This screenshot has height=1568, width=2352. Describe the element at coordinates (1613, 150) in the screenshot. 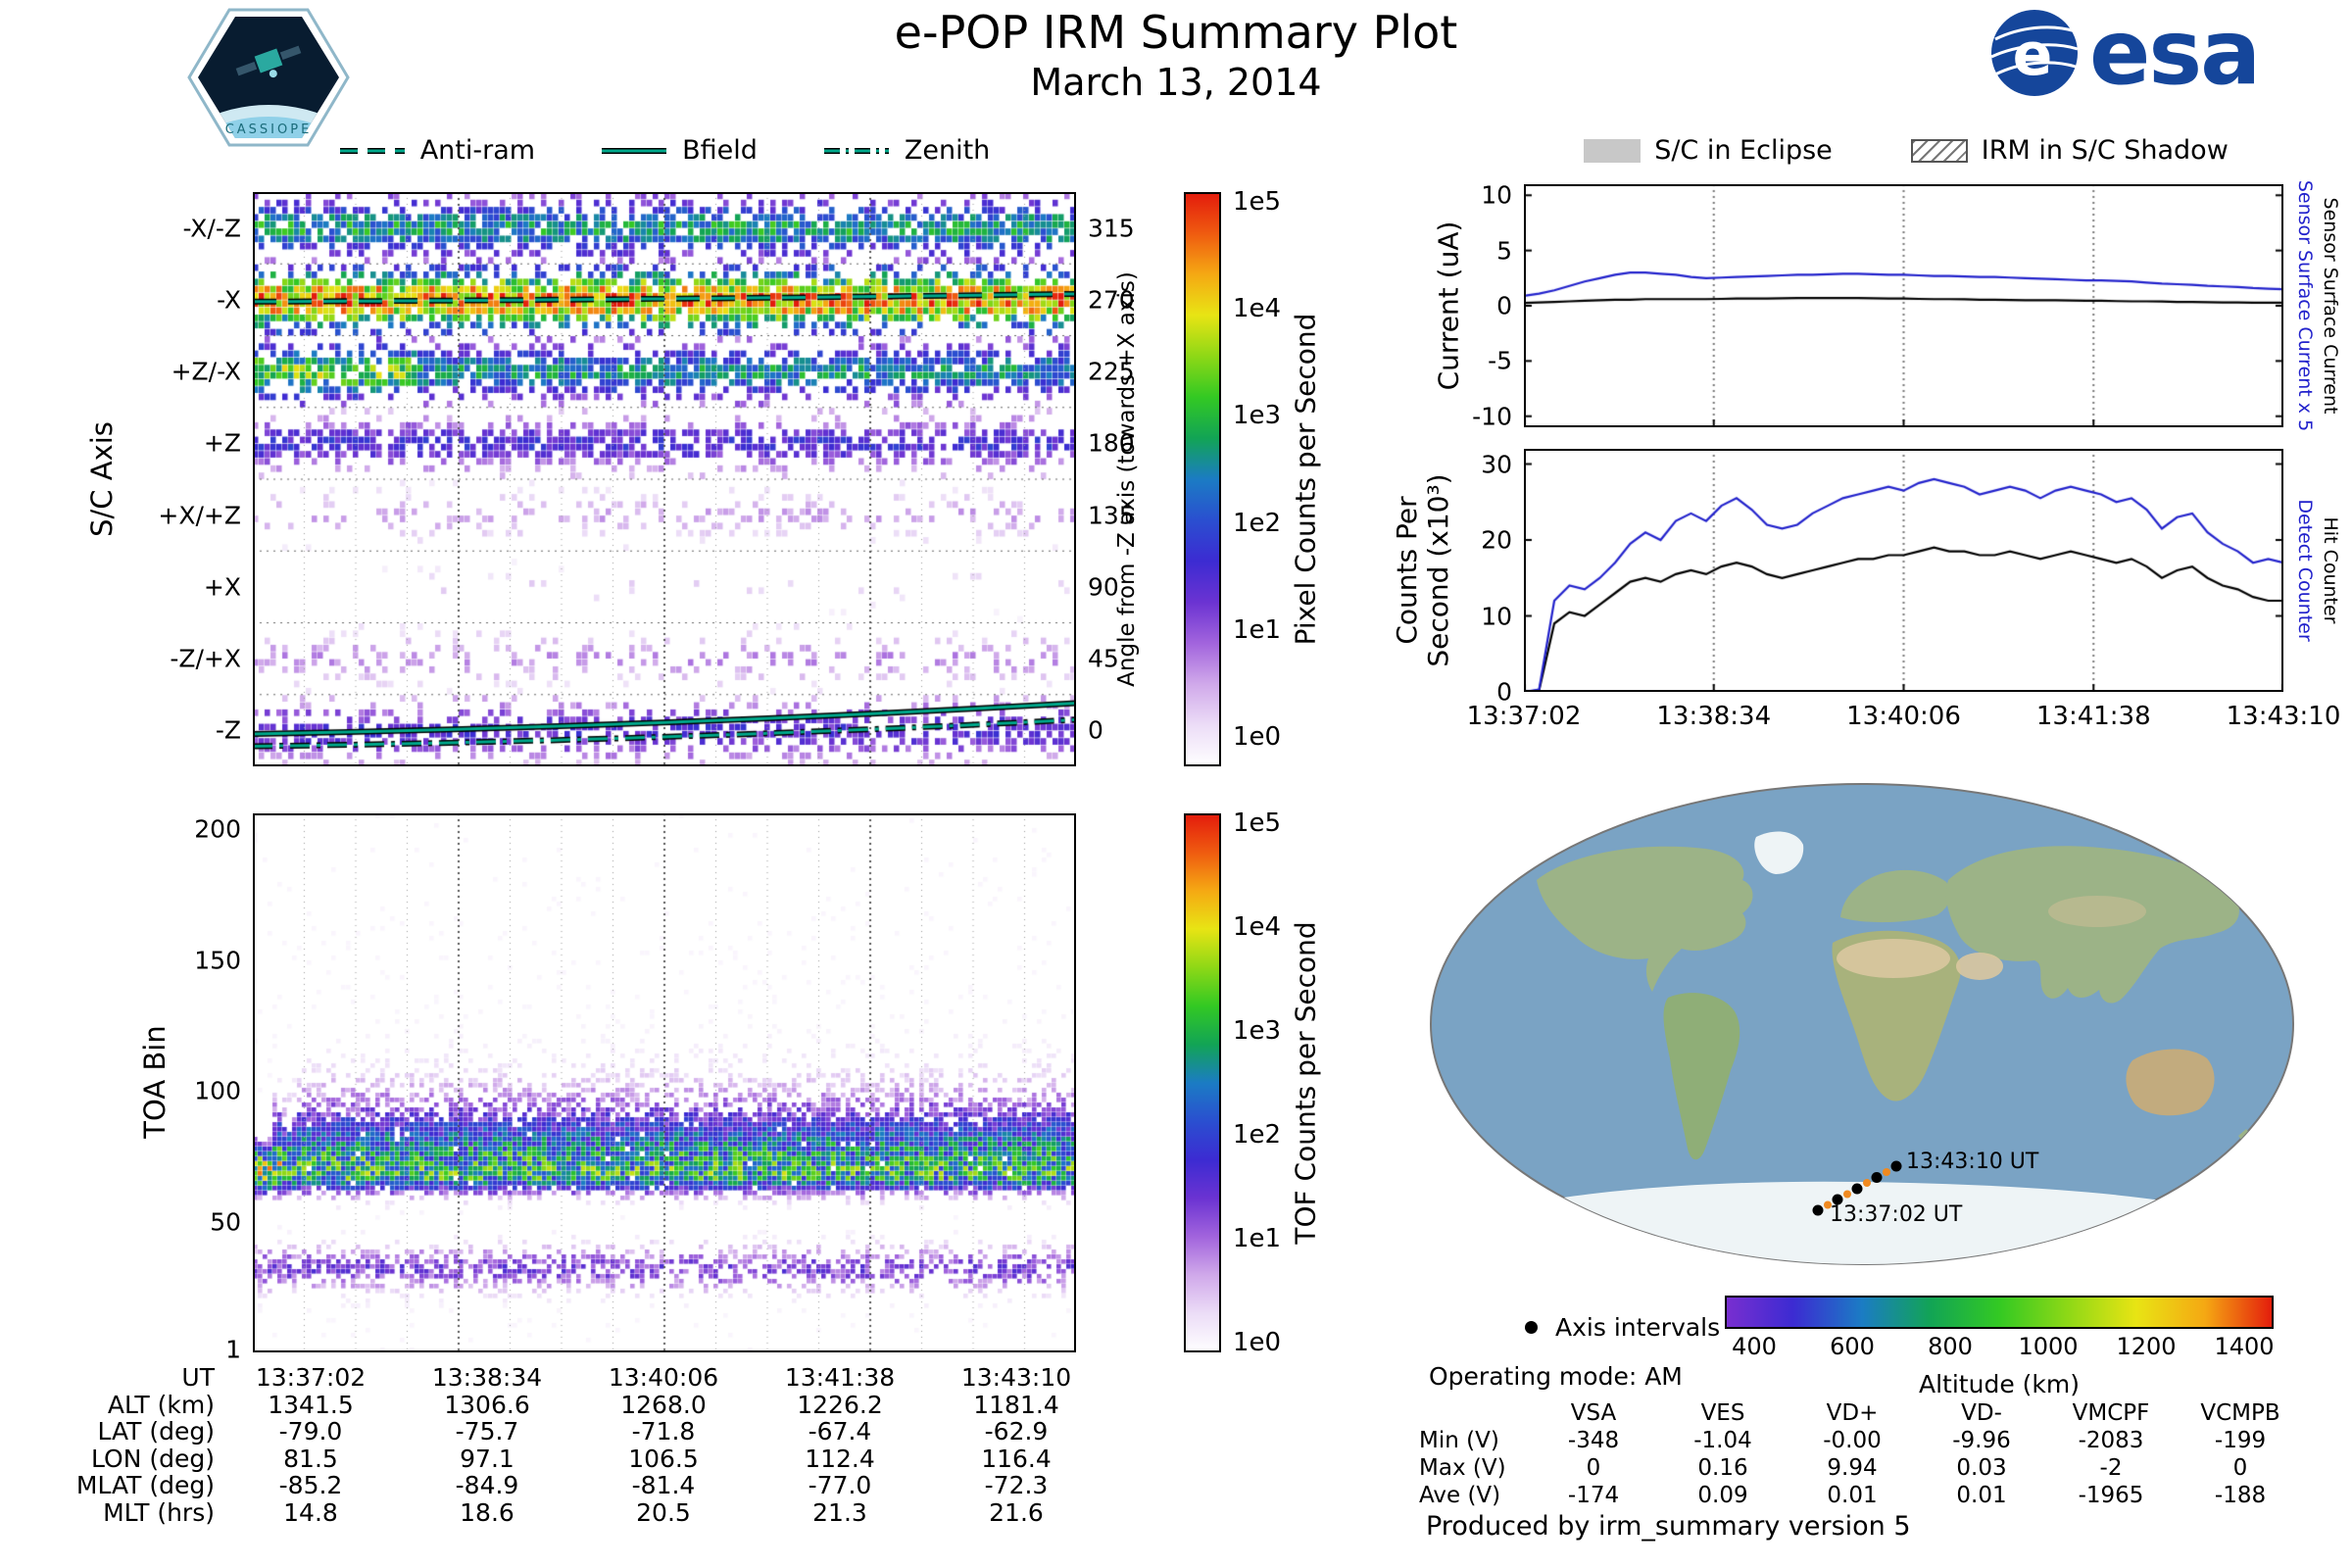

I see `eclipse-swatch` at that location.